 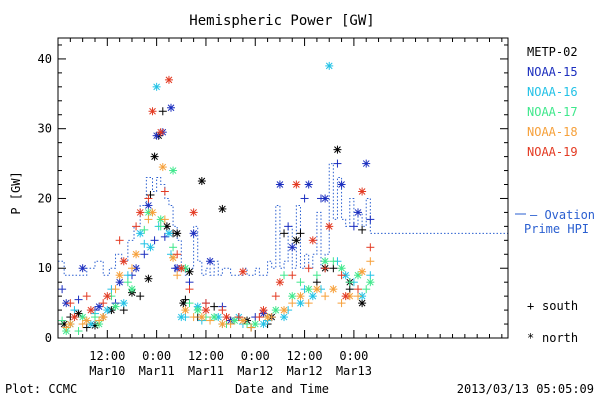 What do you see at coordinates (562, 215) in the screenshot?
I see `ovation-legend-line1: — Ovation` at bounding box center [562, 215].